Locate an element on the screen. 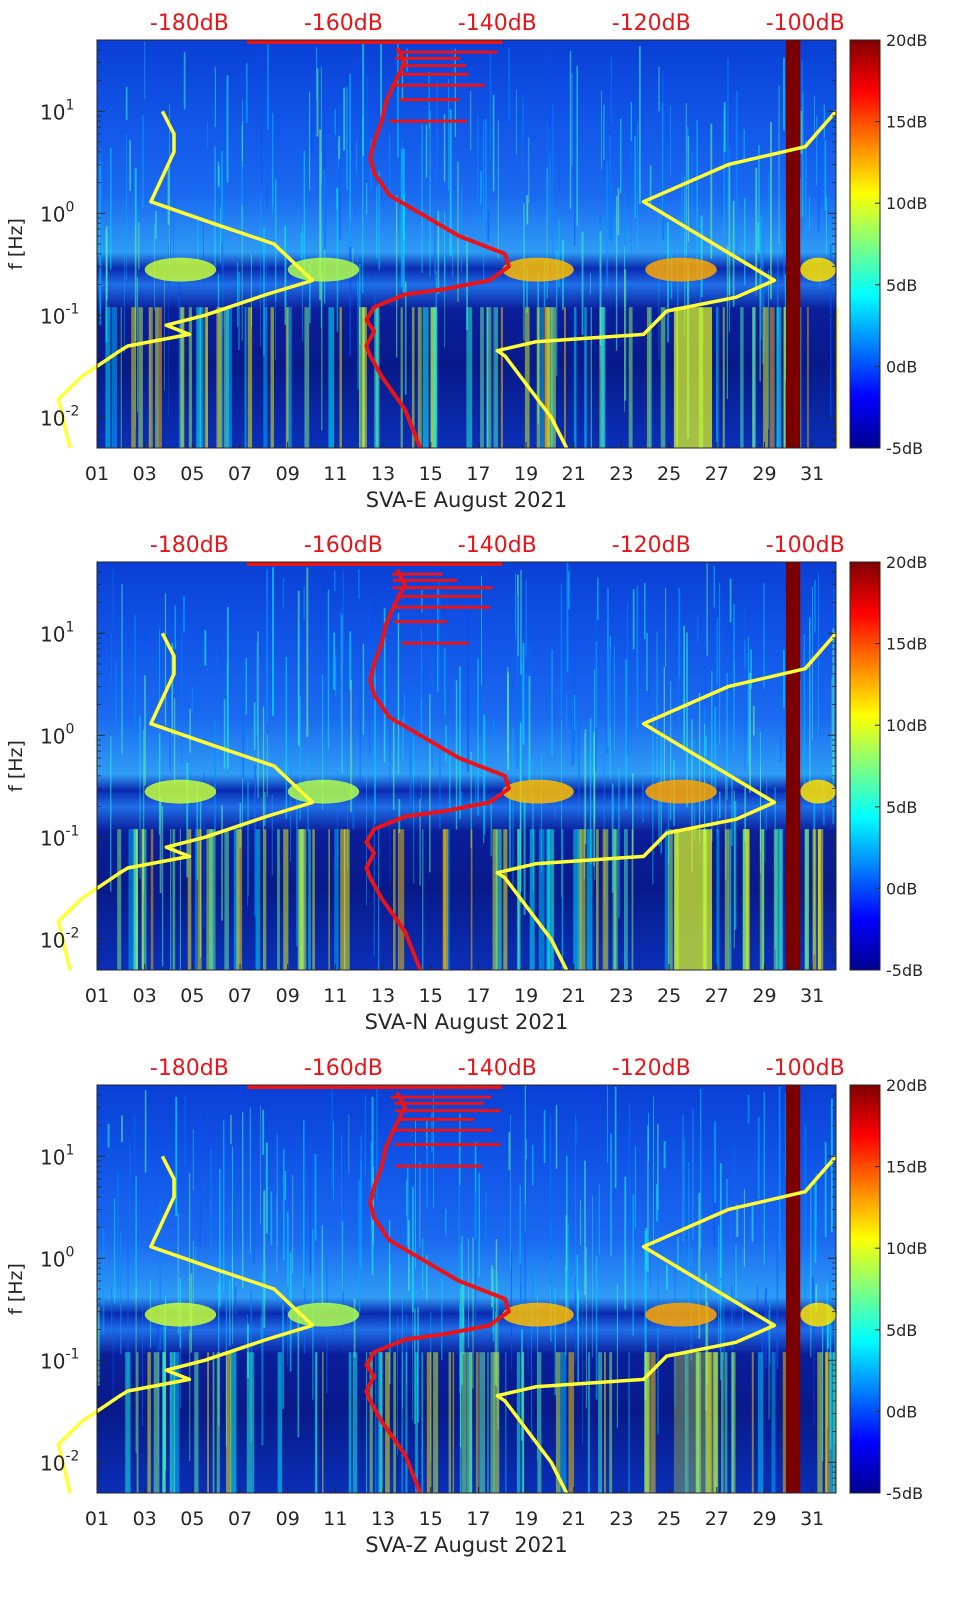 The image size is (962, 1599). data-gap-band is located at coordinates (793, 244).